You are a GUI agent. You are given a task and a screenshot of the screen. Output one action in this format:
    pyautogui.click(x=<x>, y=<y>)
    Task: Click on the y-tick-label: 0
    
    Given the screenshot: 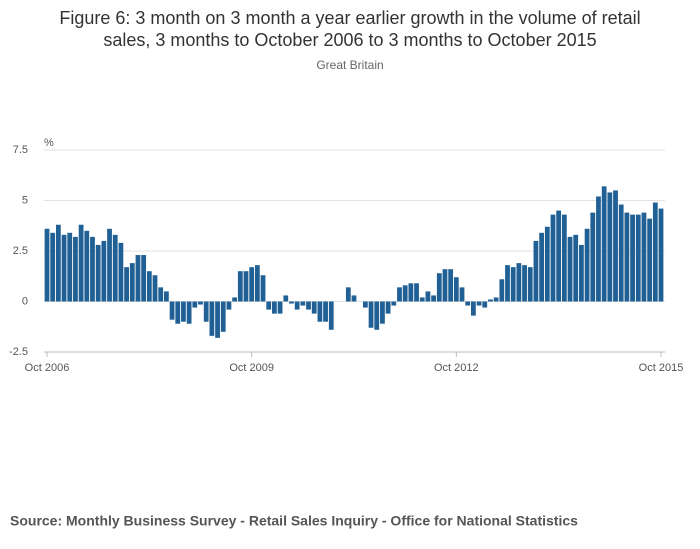 What is the action you would take?
    pyautogui.click(x=25, y=301)
    